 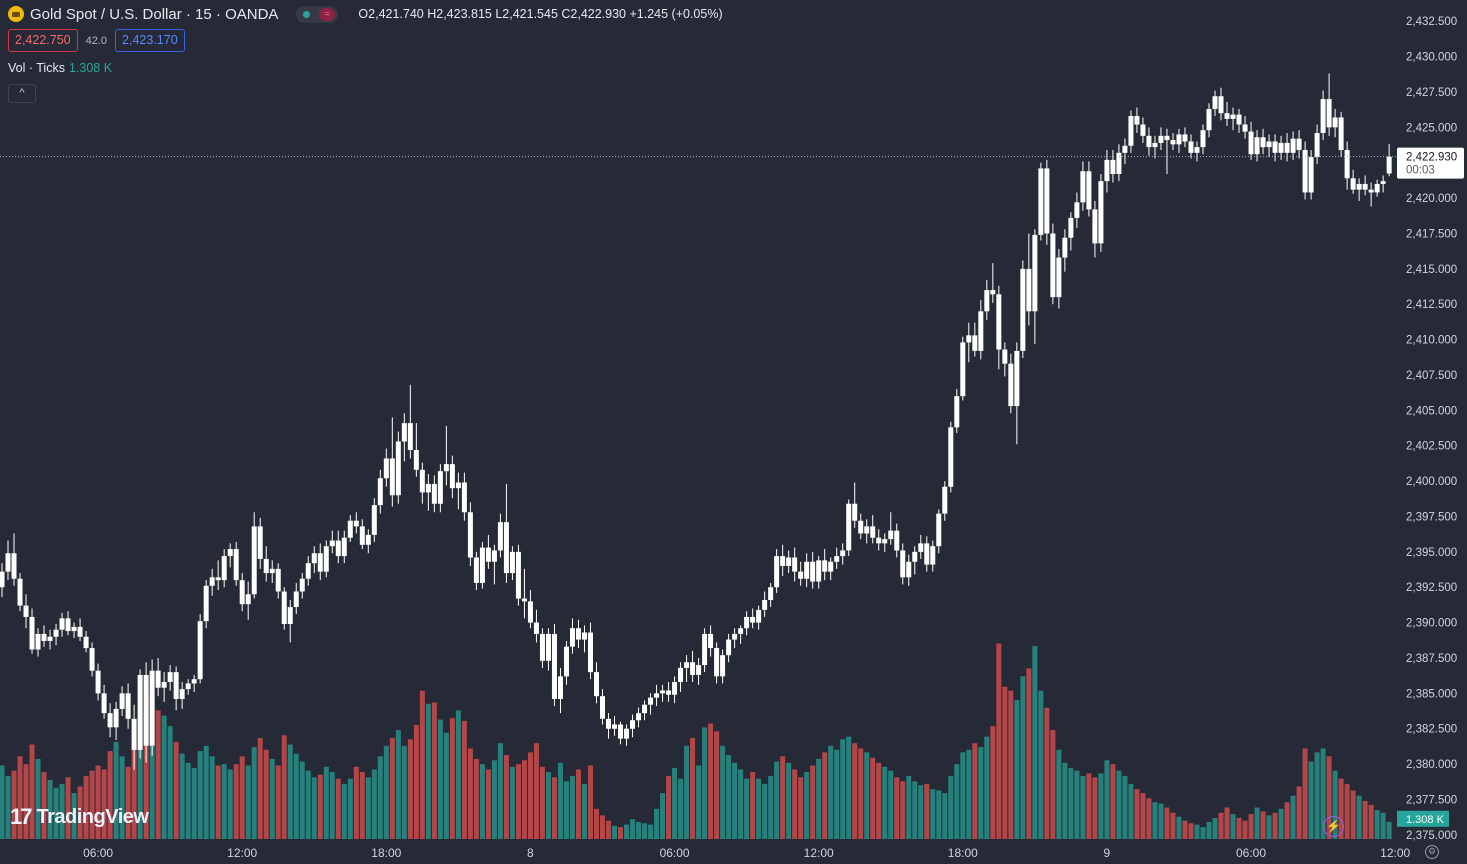 What do you see at coordinates (150, 40) in the screenshot?
I see `buy-button: 2,423.170` at bounding box center [150, 40].